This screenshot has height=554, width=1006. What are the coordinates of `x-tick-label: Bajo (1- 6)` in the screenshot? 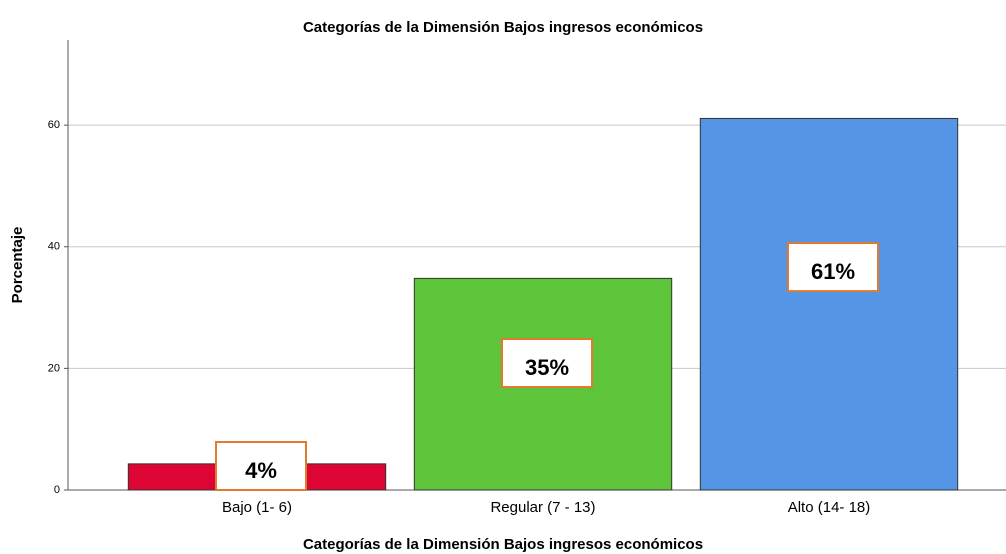 It's located at (257, 507).